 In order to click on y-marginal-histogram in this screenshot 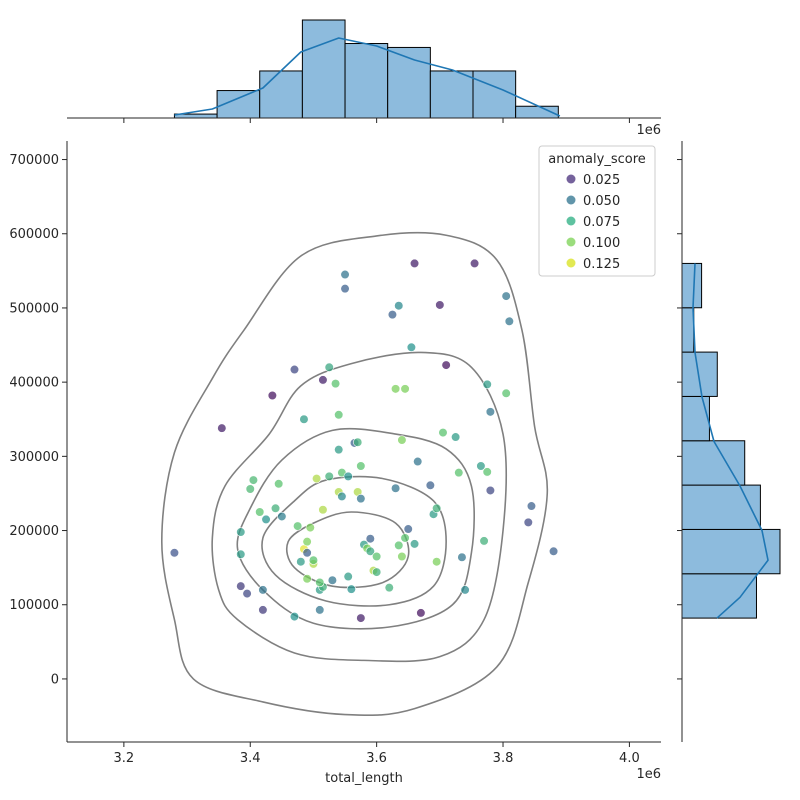, I will do `click(729, 441)`.